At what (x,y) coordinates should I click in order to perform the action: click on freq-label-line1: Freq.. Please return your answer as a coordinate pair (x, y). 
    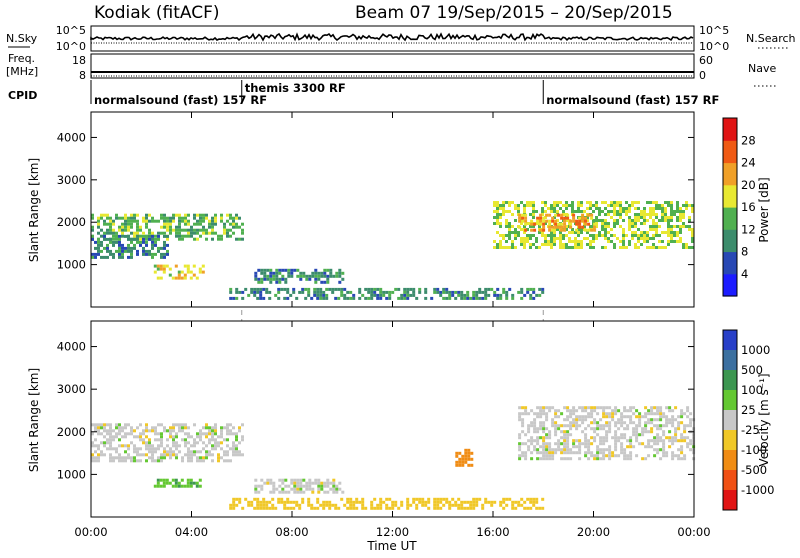
    Looking at the image, I should click on (21, 58).